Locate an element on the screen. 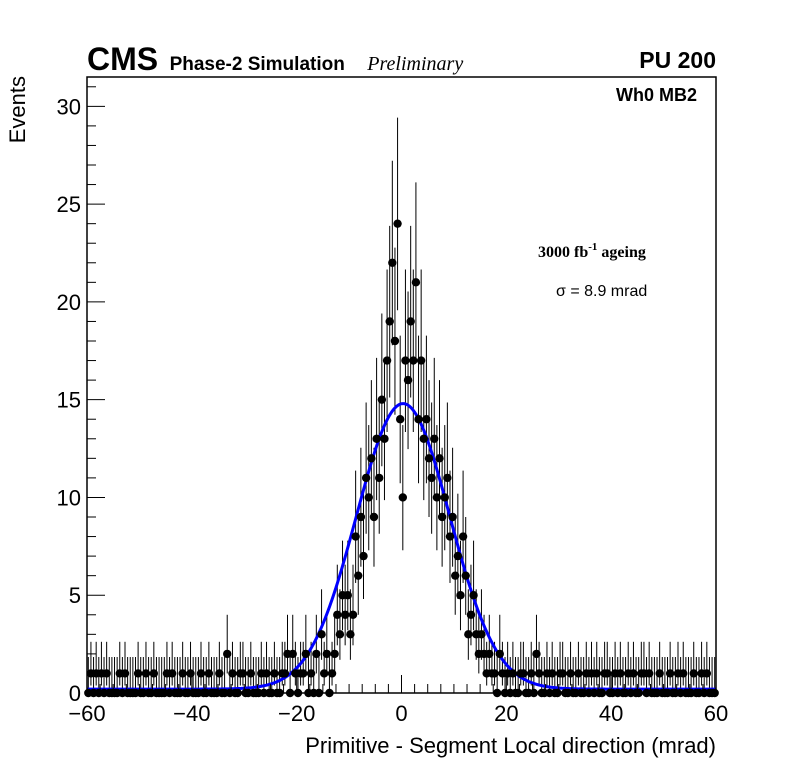 The image size is (796, 772). y-tick-label: 15 is located at coordinates (69, 400).